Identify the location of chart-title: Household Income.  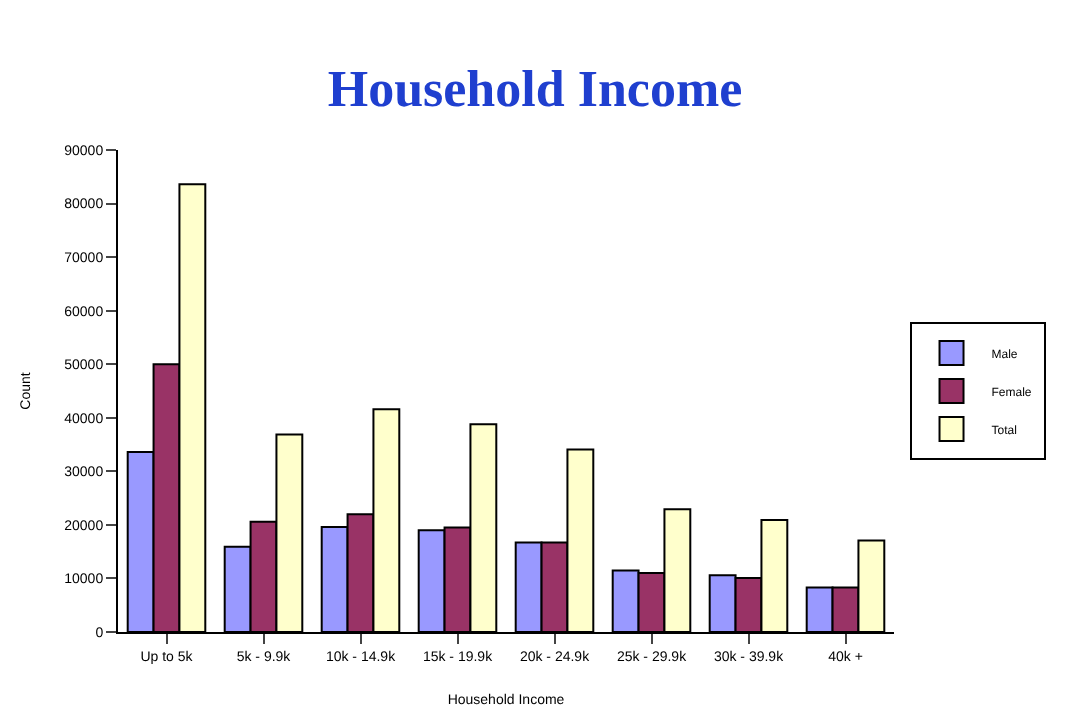
(535, 88).